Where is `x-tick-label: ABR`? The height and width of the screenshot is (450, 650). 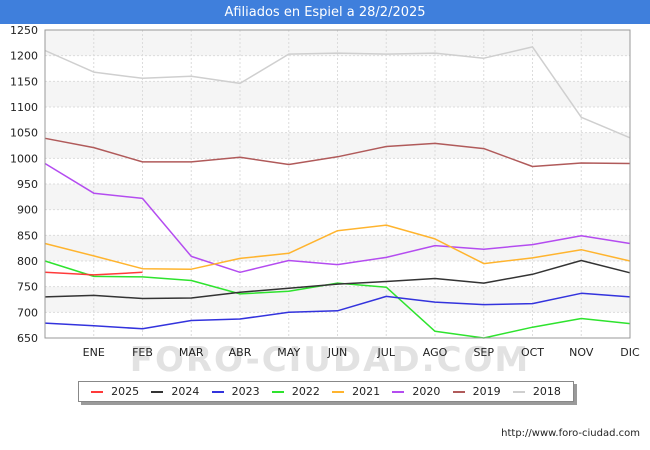 x-tick-label: ABR is located at coordinates (240, 352).